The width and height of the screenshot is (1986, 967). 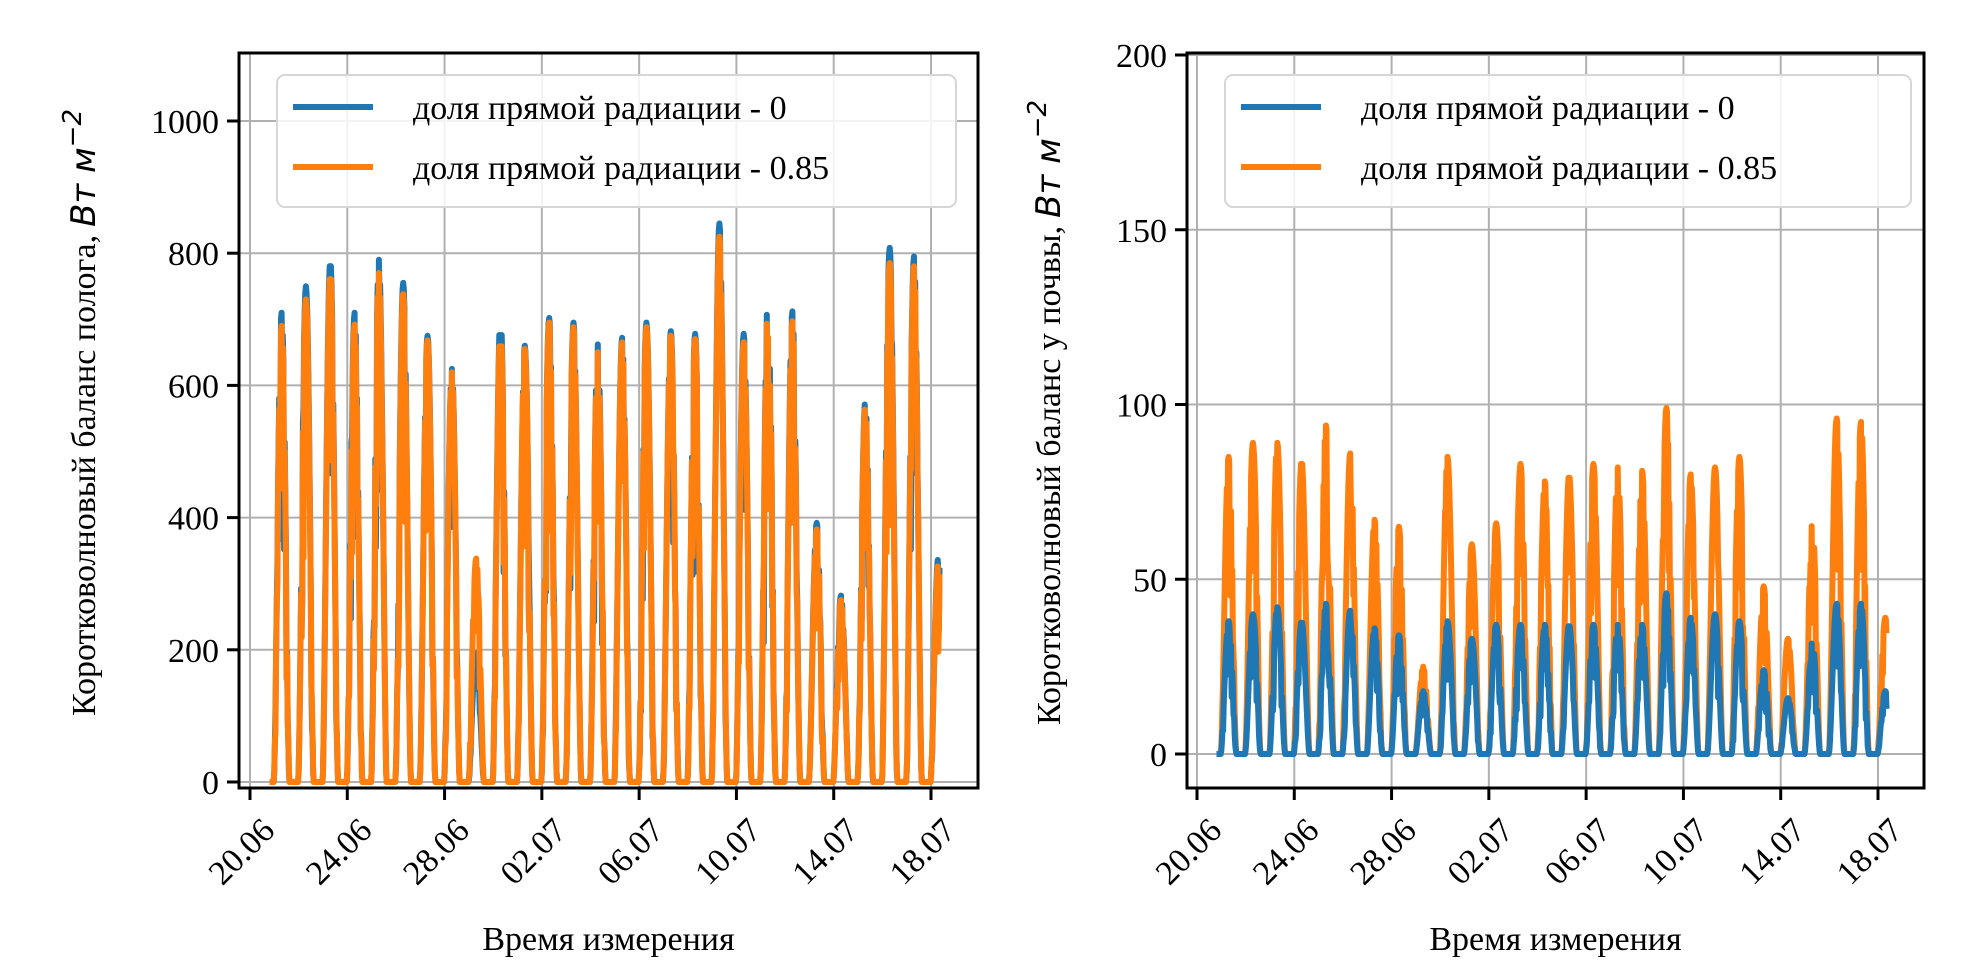 What do you see at coordinates (1150, 580) in the screenshot?
I see `y-tick-label: 50` at bounding box center [1150, 580].